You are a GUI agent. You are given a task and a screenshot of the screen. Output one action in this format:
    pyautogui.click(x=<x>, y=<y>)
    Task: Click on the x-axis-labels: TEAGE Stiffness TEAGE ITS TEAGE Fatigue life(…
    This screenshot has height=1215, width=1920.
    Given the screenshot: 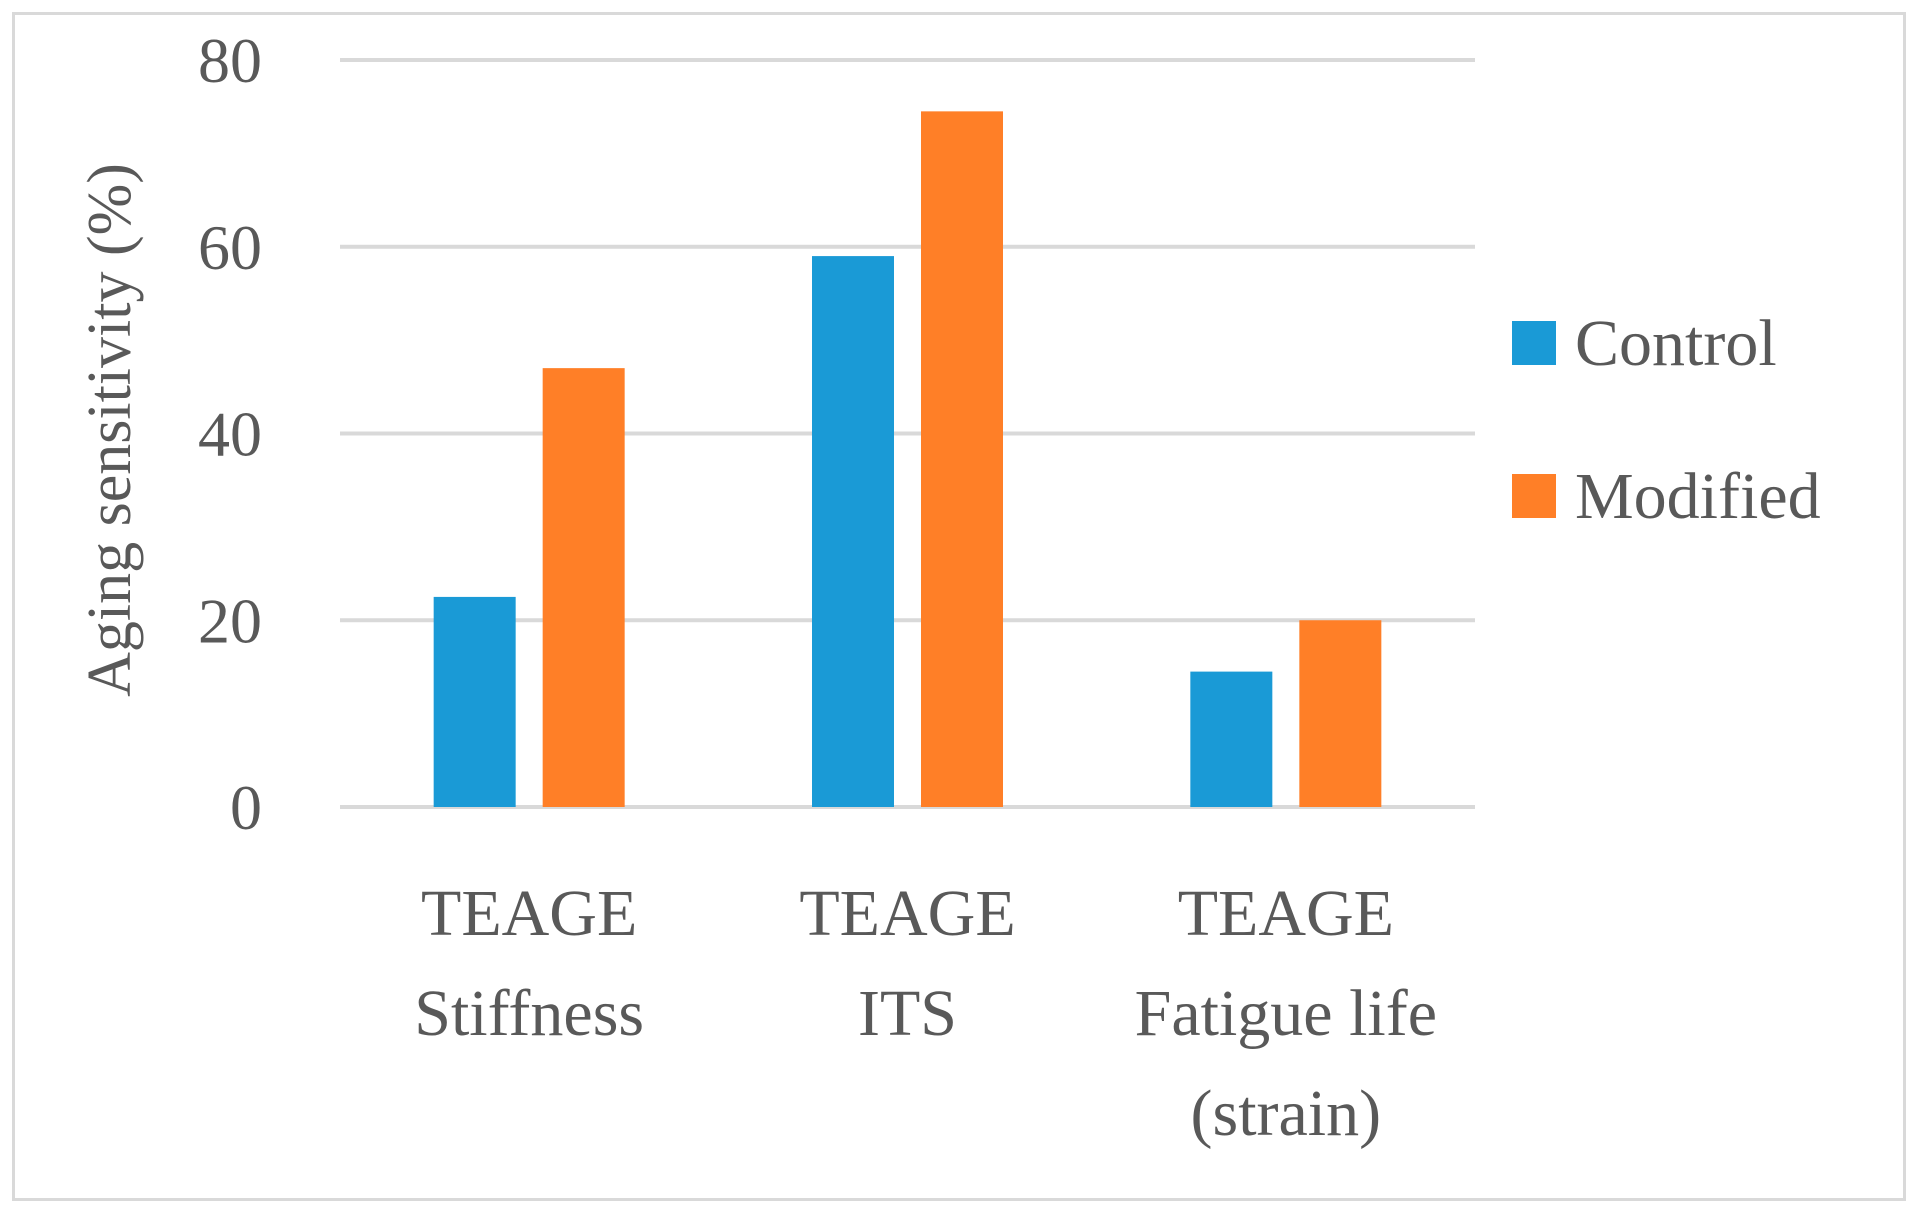 What is the action you would take?
    pyautogui.click(x=925, y=1013)
    